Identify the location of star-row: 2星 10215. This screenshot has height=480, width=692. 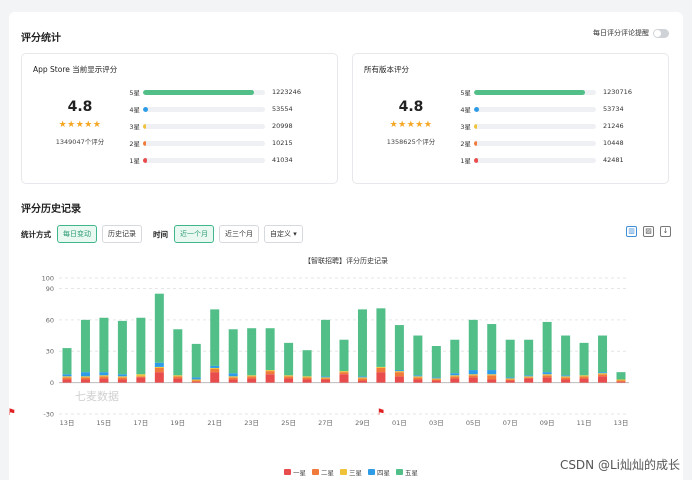
(210, 143).